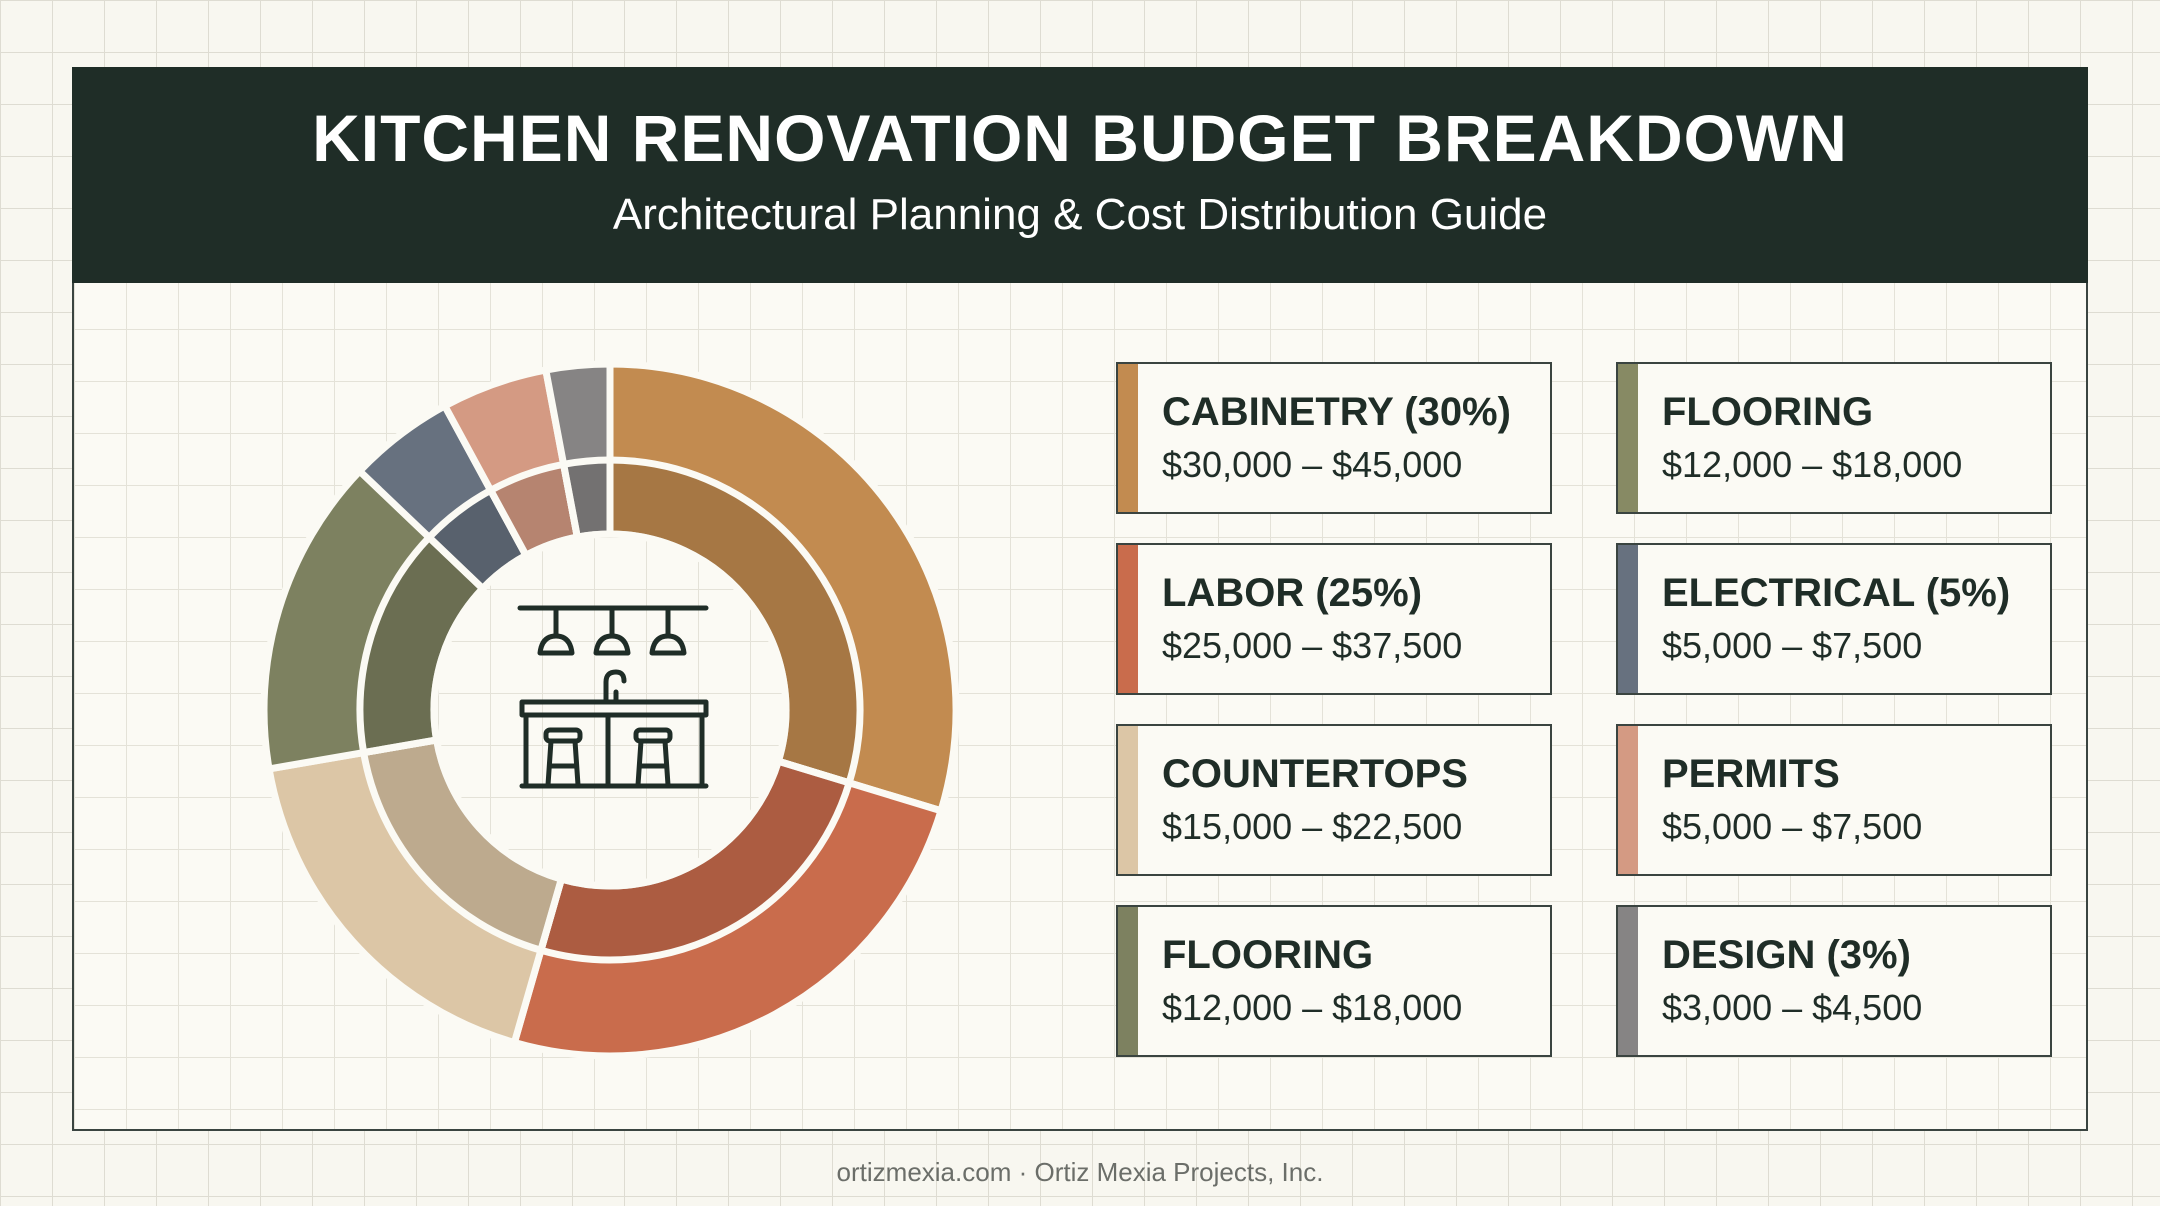 Image resolution: width=2160 pixels, height=1206 pixels. Describe the element at coordinates (1080, 138) in the screenshot. I see `page-title: KITCHEN RENOVATION BUDGET BREAKDOWN` at that location.